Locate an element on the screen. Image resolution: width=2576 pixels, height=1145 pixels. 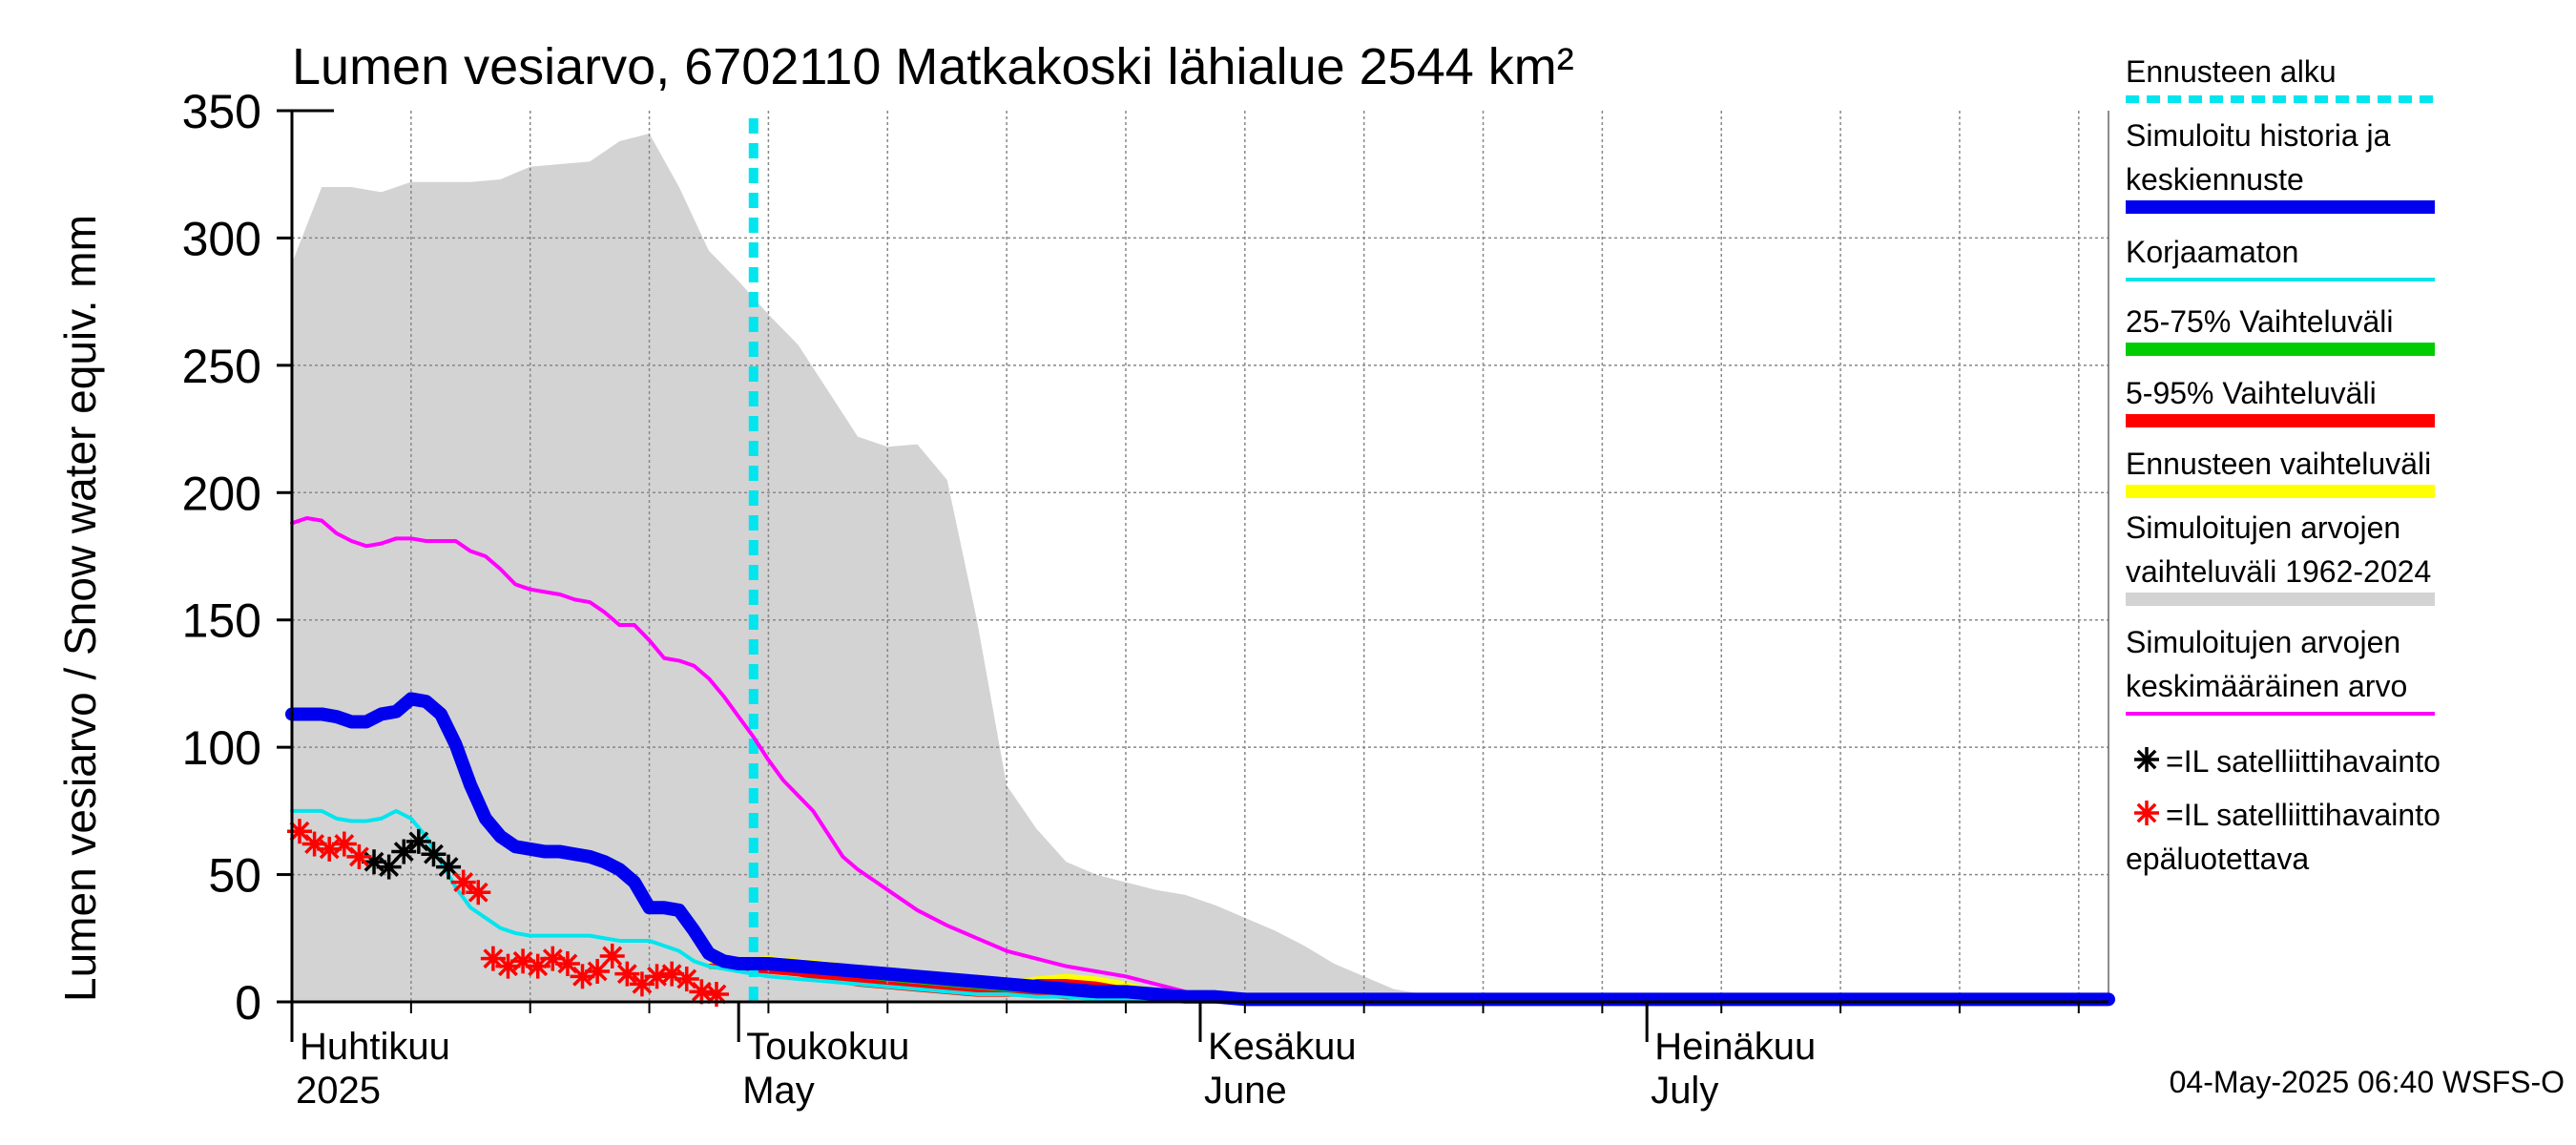
legend-label: Simuloitu historia ja is located at coordinates (2258, 135).